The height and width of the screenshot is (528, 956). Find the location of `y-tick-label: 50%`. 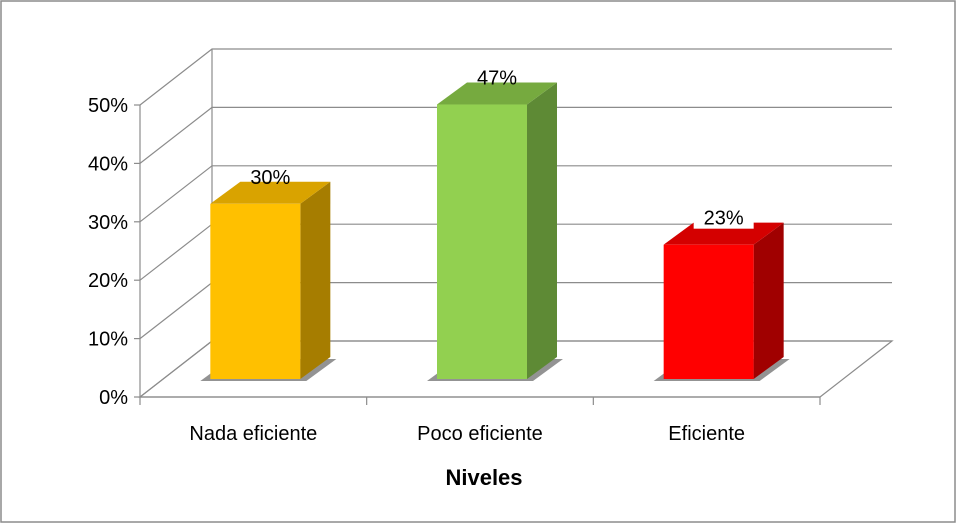

y-tick-label: 50% is located at coordinates (108, 106).